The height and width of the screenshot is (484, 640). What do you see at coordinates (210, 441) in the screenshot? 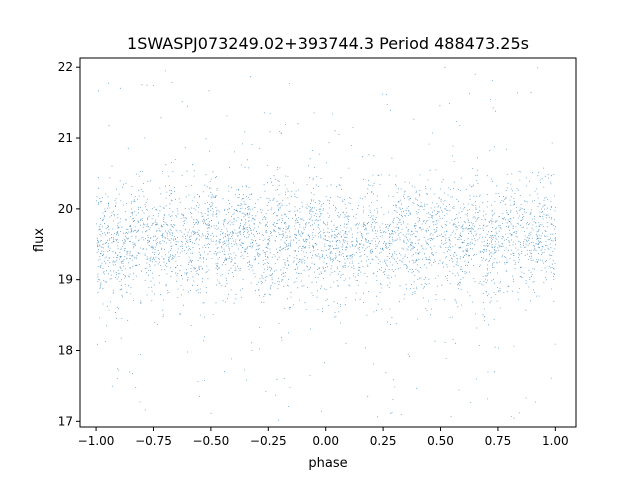
I see `x-tick-label: −0.50` at bounding box center [210, 441].